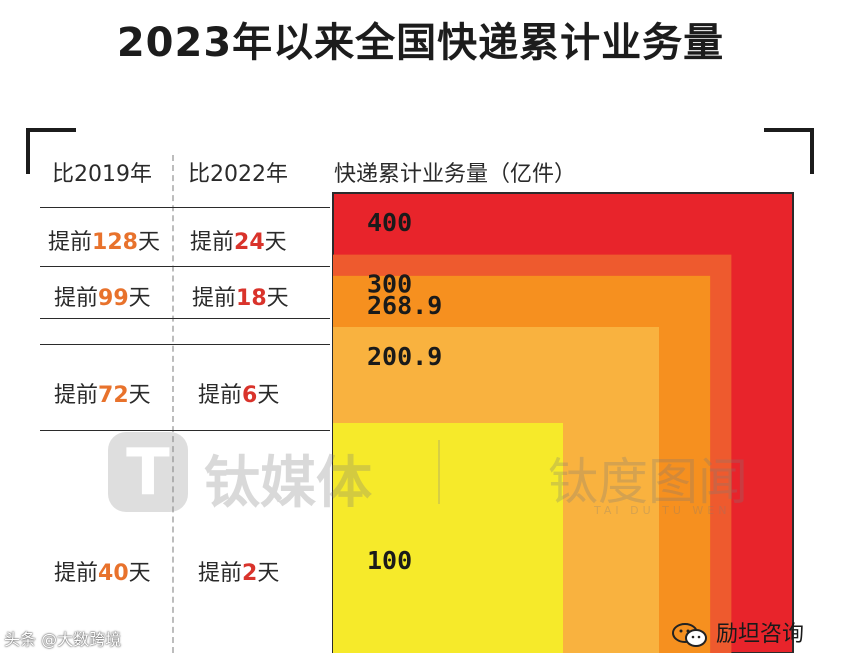 The width and height of the screenshot is (841, 653). What do you see at coordinates (249, 242) in the screenshot?
I see `cell-number: 24` at bounding box center [249, 242].